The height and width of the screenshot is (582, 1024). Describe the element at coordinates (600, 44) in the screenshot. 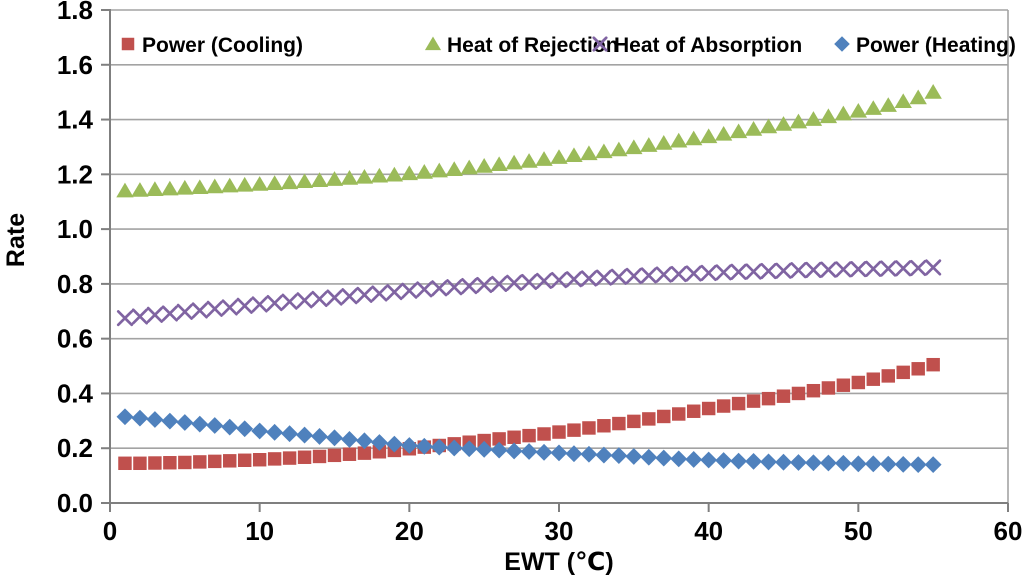

I see `legend-marker-x-icon` at that location.